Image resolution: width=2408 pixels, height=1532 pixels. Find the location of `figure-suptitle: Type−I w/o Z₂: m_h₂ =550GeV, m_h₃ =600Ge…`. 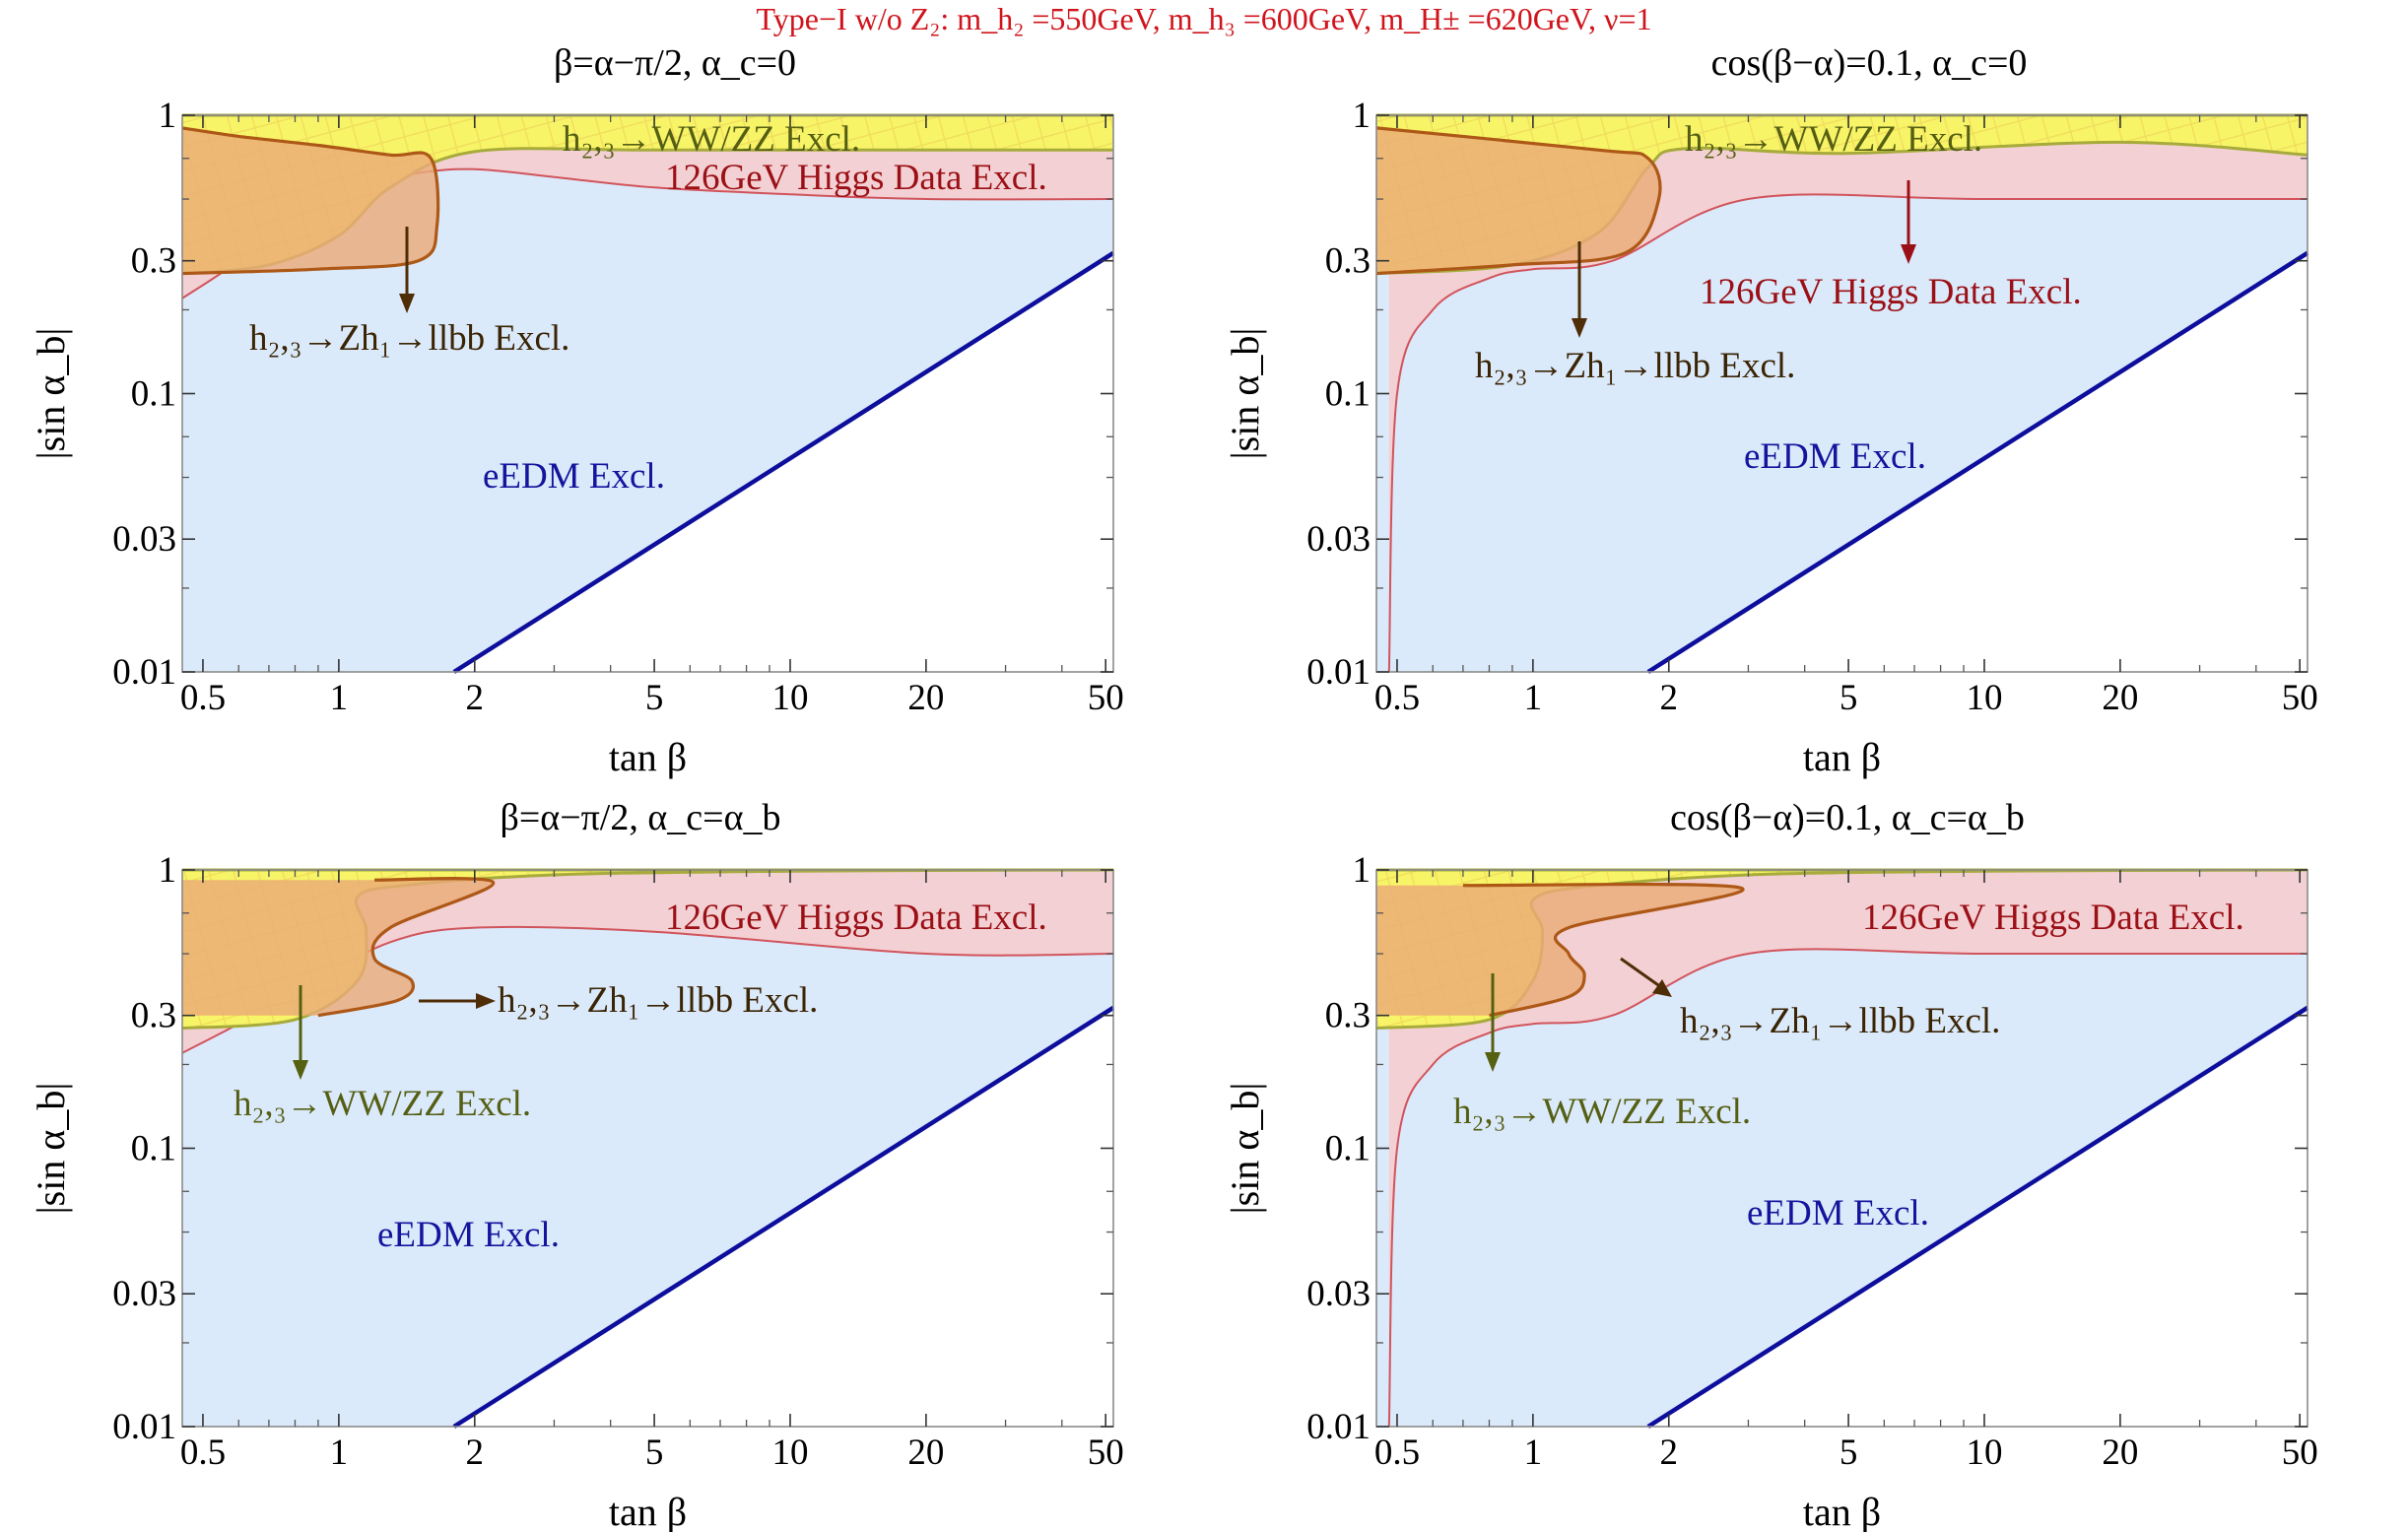

figure-suptitle: Type−I w/o Z₂: m_h₂ =550GeV, m_h₃ =600Ge… is located at coordinates (1203, 18).